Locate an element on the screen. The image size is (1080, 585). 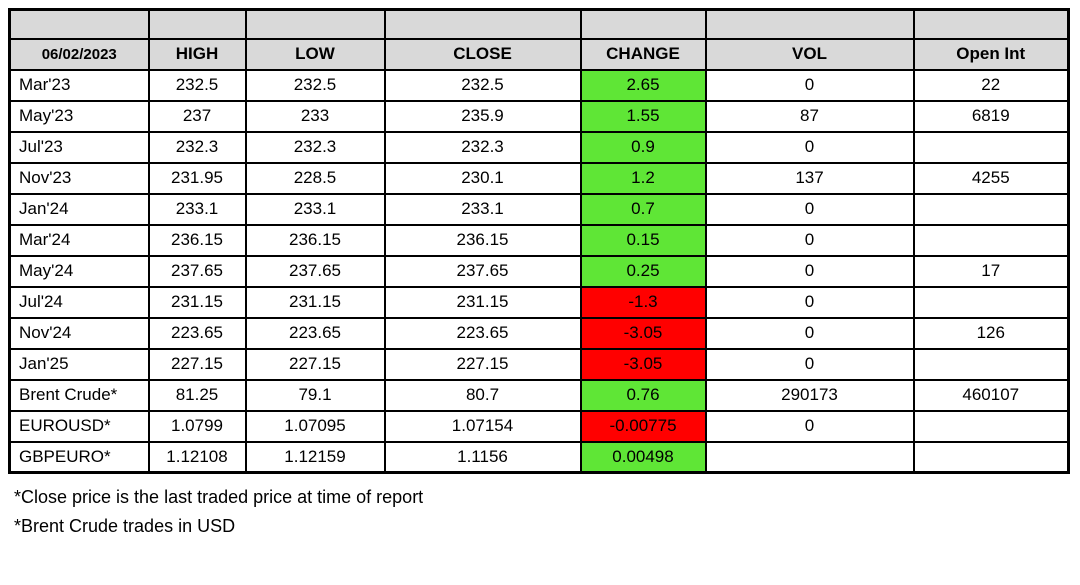
change-cell: -0.00775 is located at coordinates (643, 426).